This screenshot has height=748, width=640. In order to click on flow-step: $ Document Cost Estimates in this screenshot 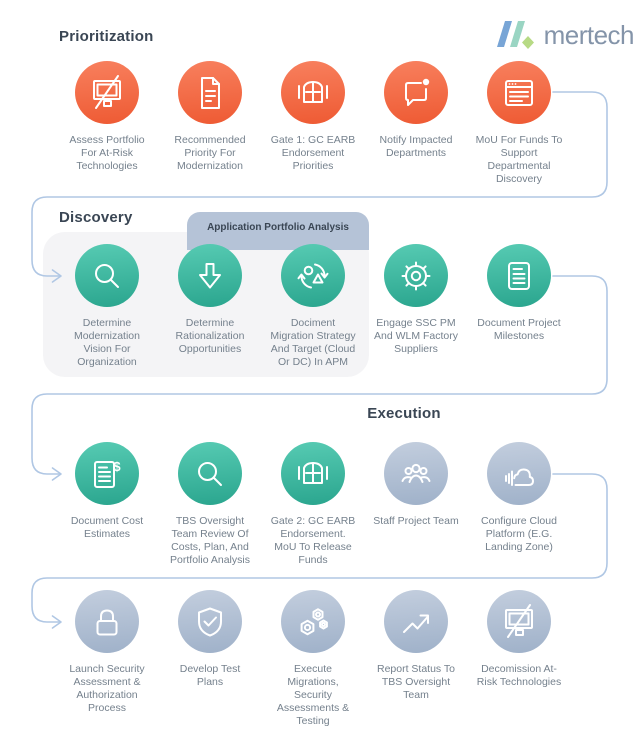, I will do `click(107, 491)`.